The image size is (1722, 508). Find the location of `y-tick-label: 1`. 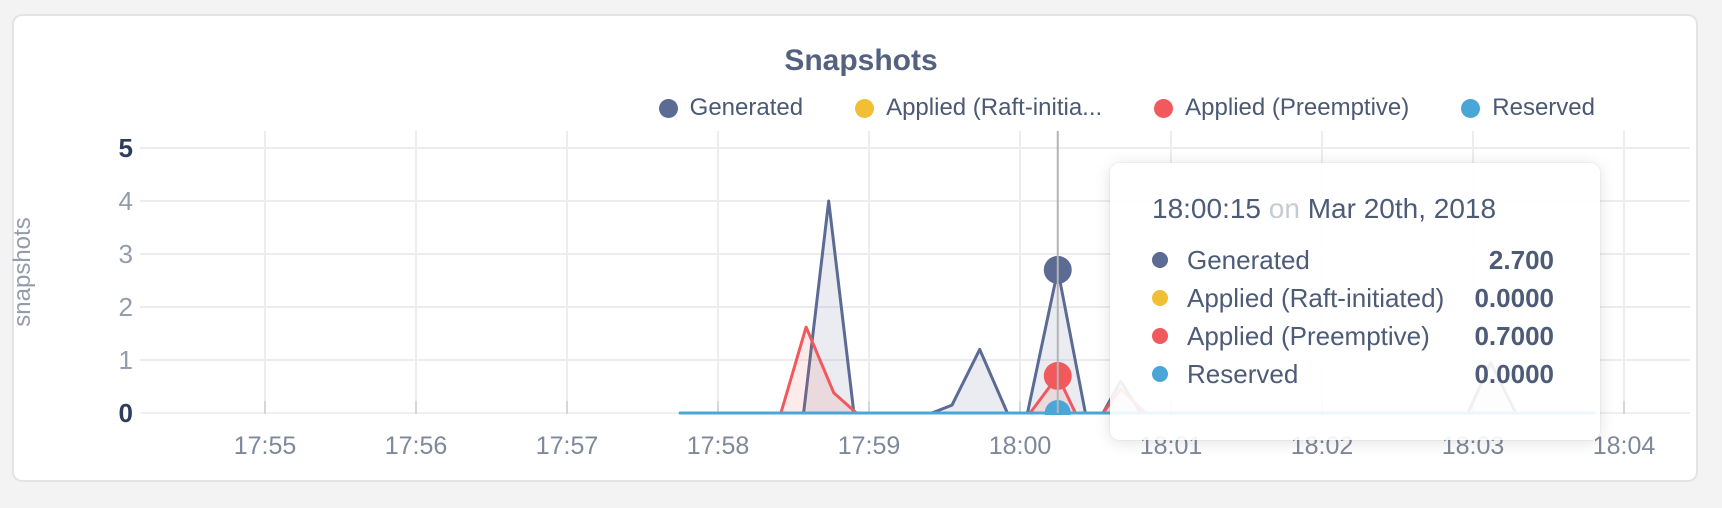

y-tick-label: 1 is located at coordinates (125, 360).